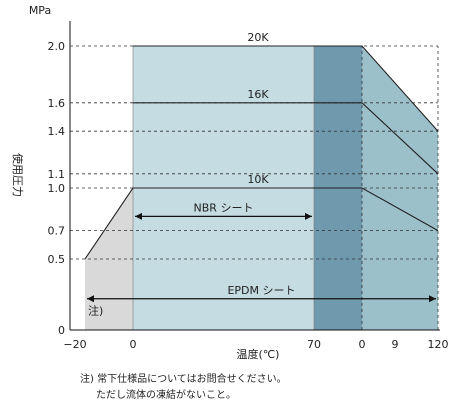 Image resolution: width=450 pixels, height=416 pixels. I want to click on y-tick-label-6: 1.6, so click(57, 103).